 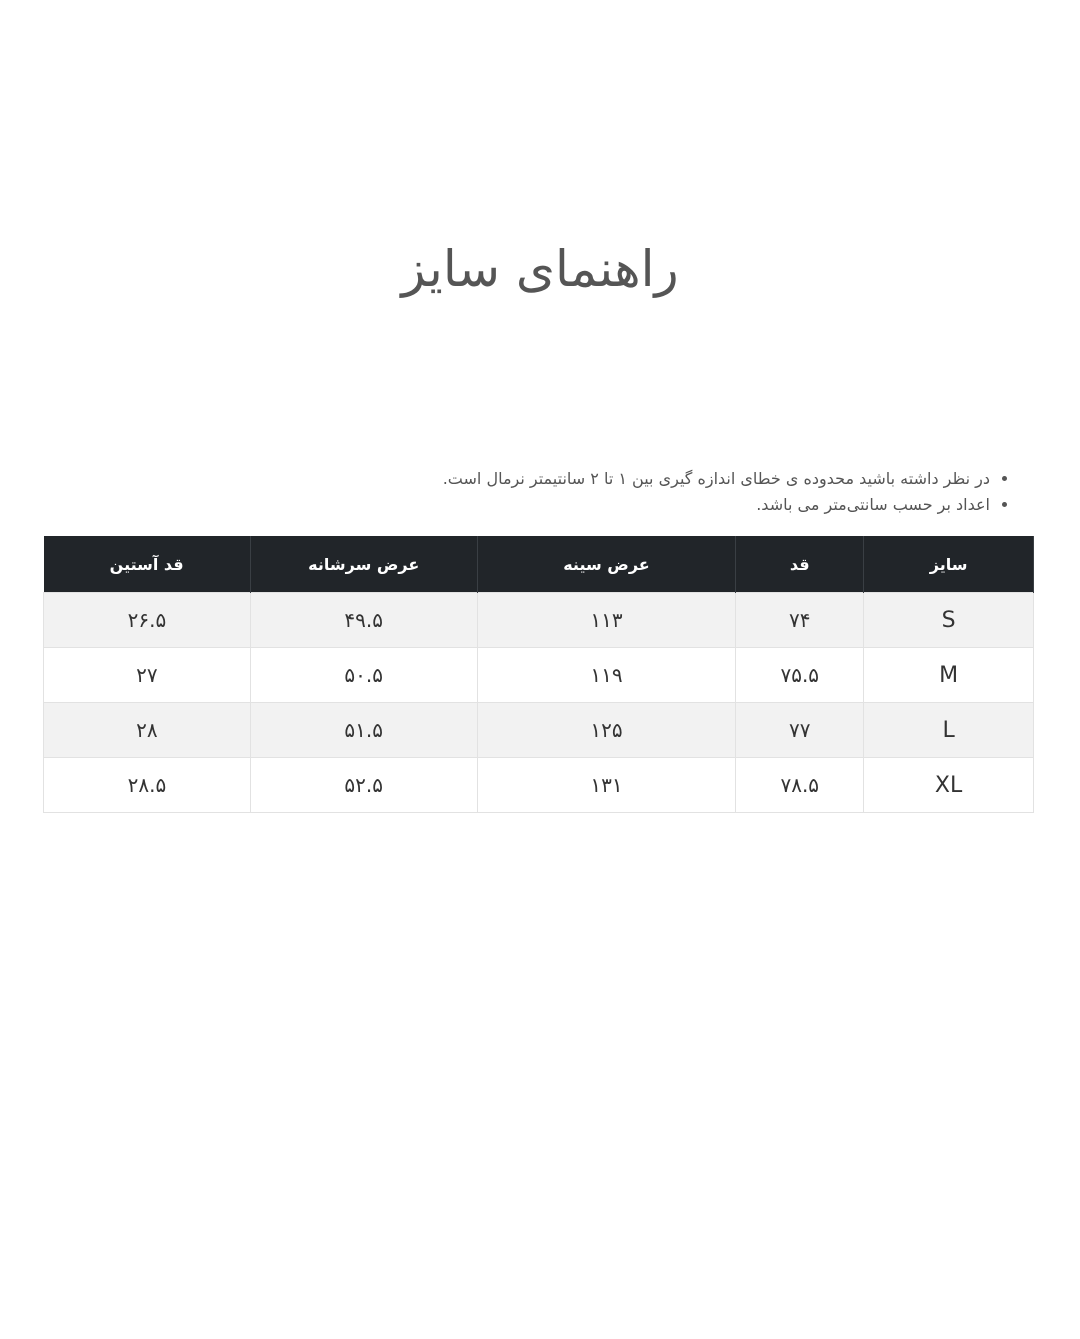 I want to click on header-sleeve: قد آستین, so click(x=147, y=564).